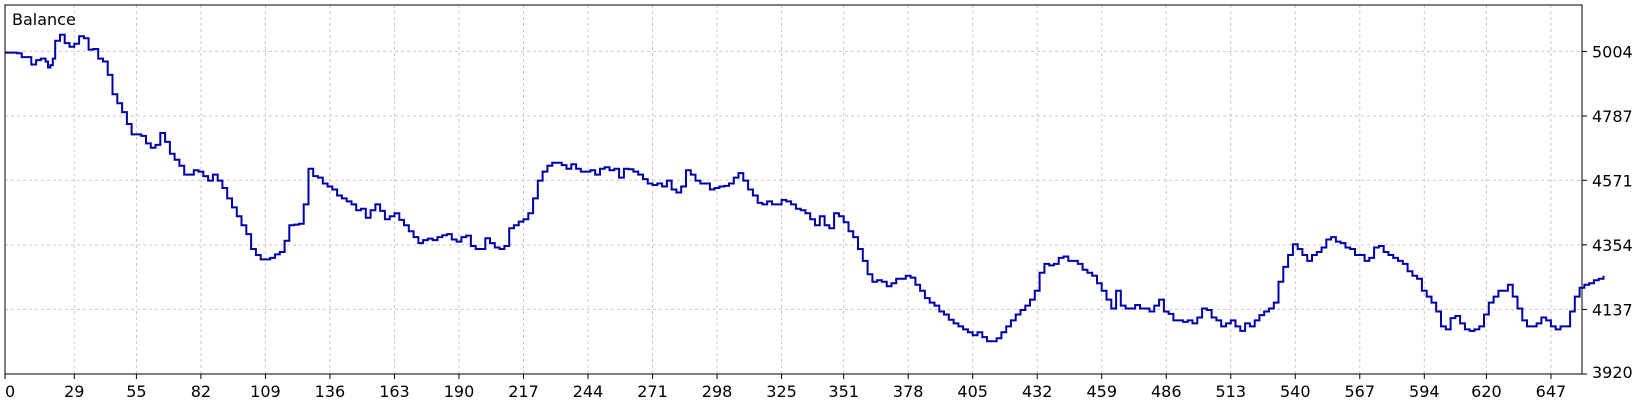 The image size is (1640, 400). Describe the element at coordinates (1612, 51) in the screenshot. I see `y-tick-label: 5004` at that location.